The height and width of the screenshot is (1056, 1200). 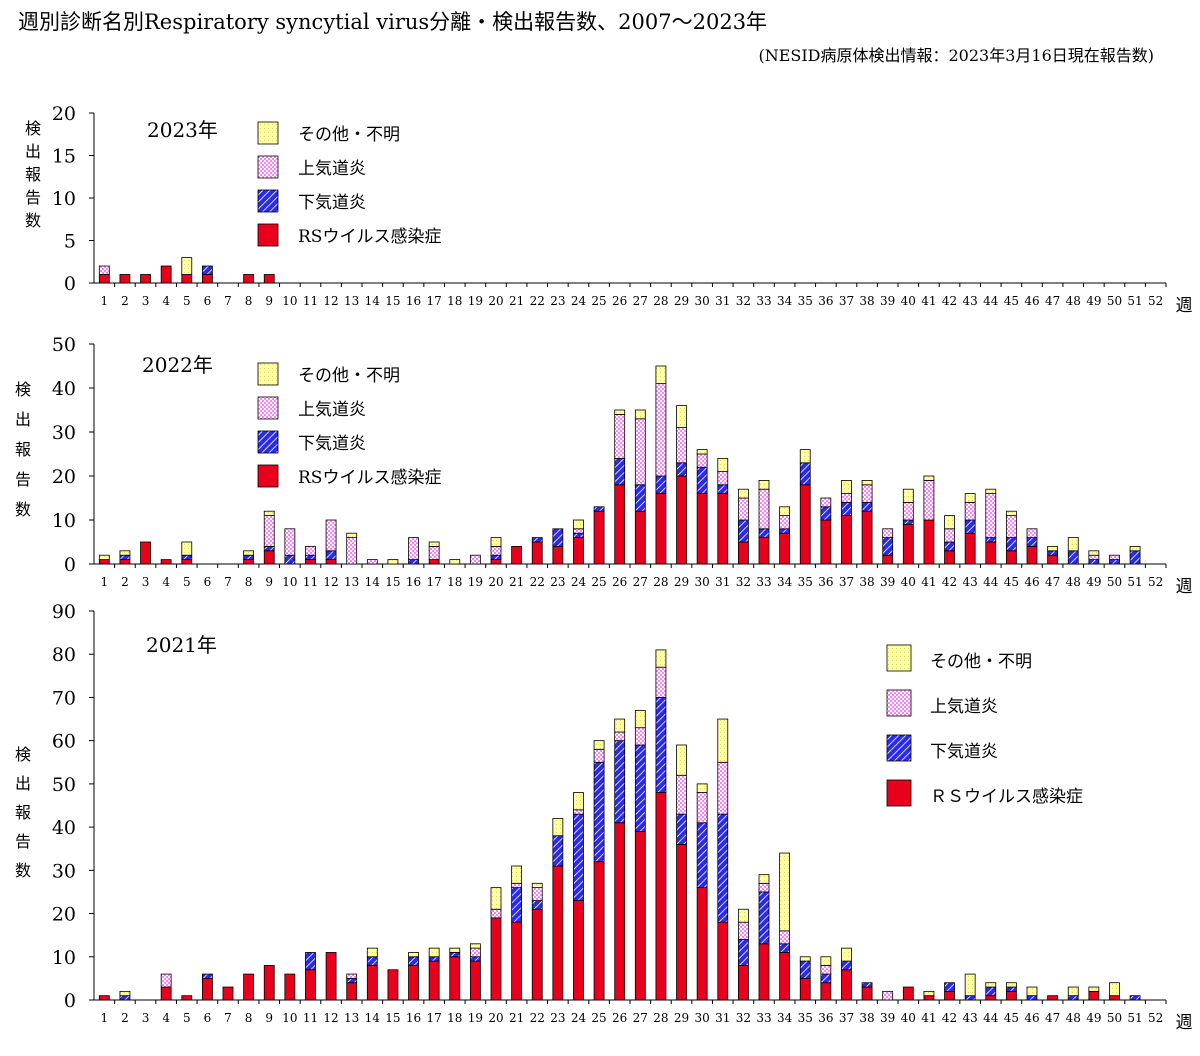 I want to click on x-tick-label: 36, so click(x=825, y=582).